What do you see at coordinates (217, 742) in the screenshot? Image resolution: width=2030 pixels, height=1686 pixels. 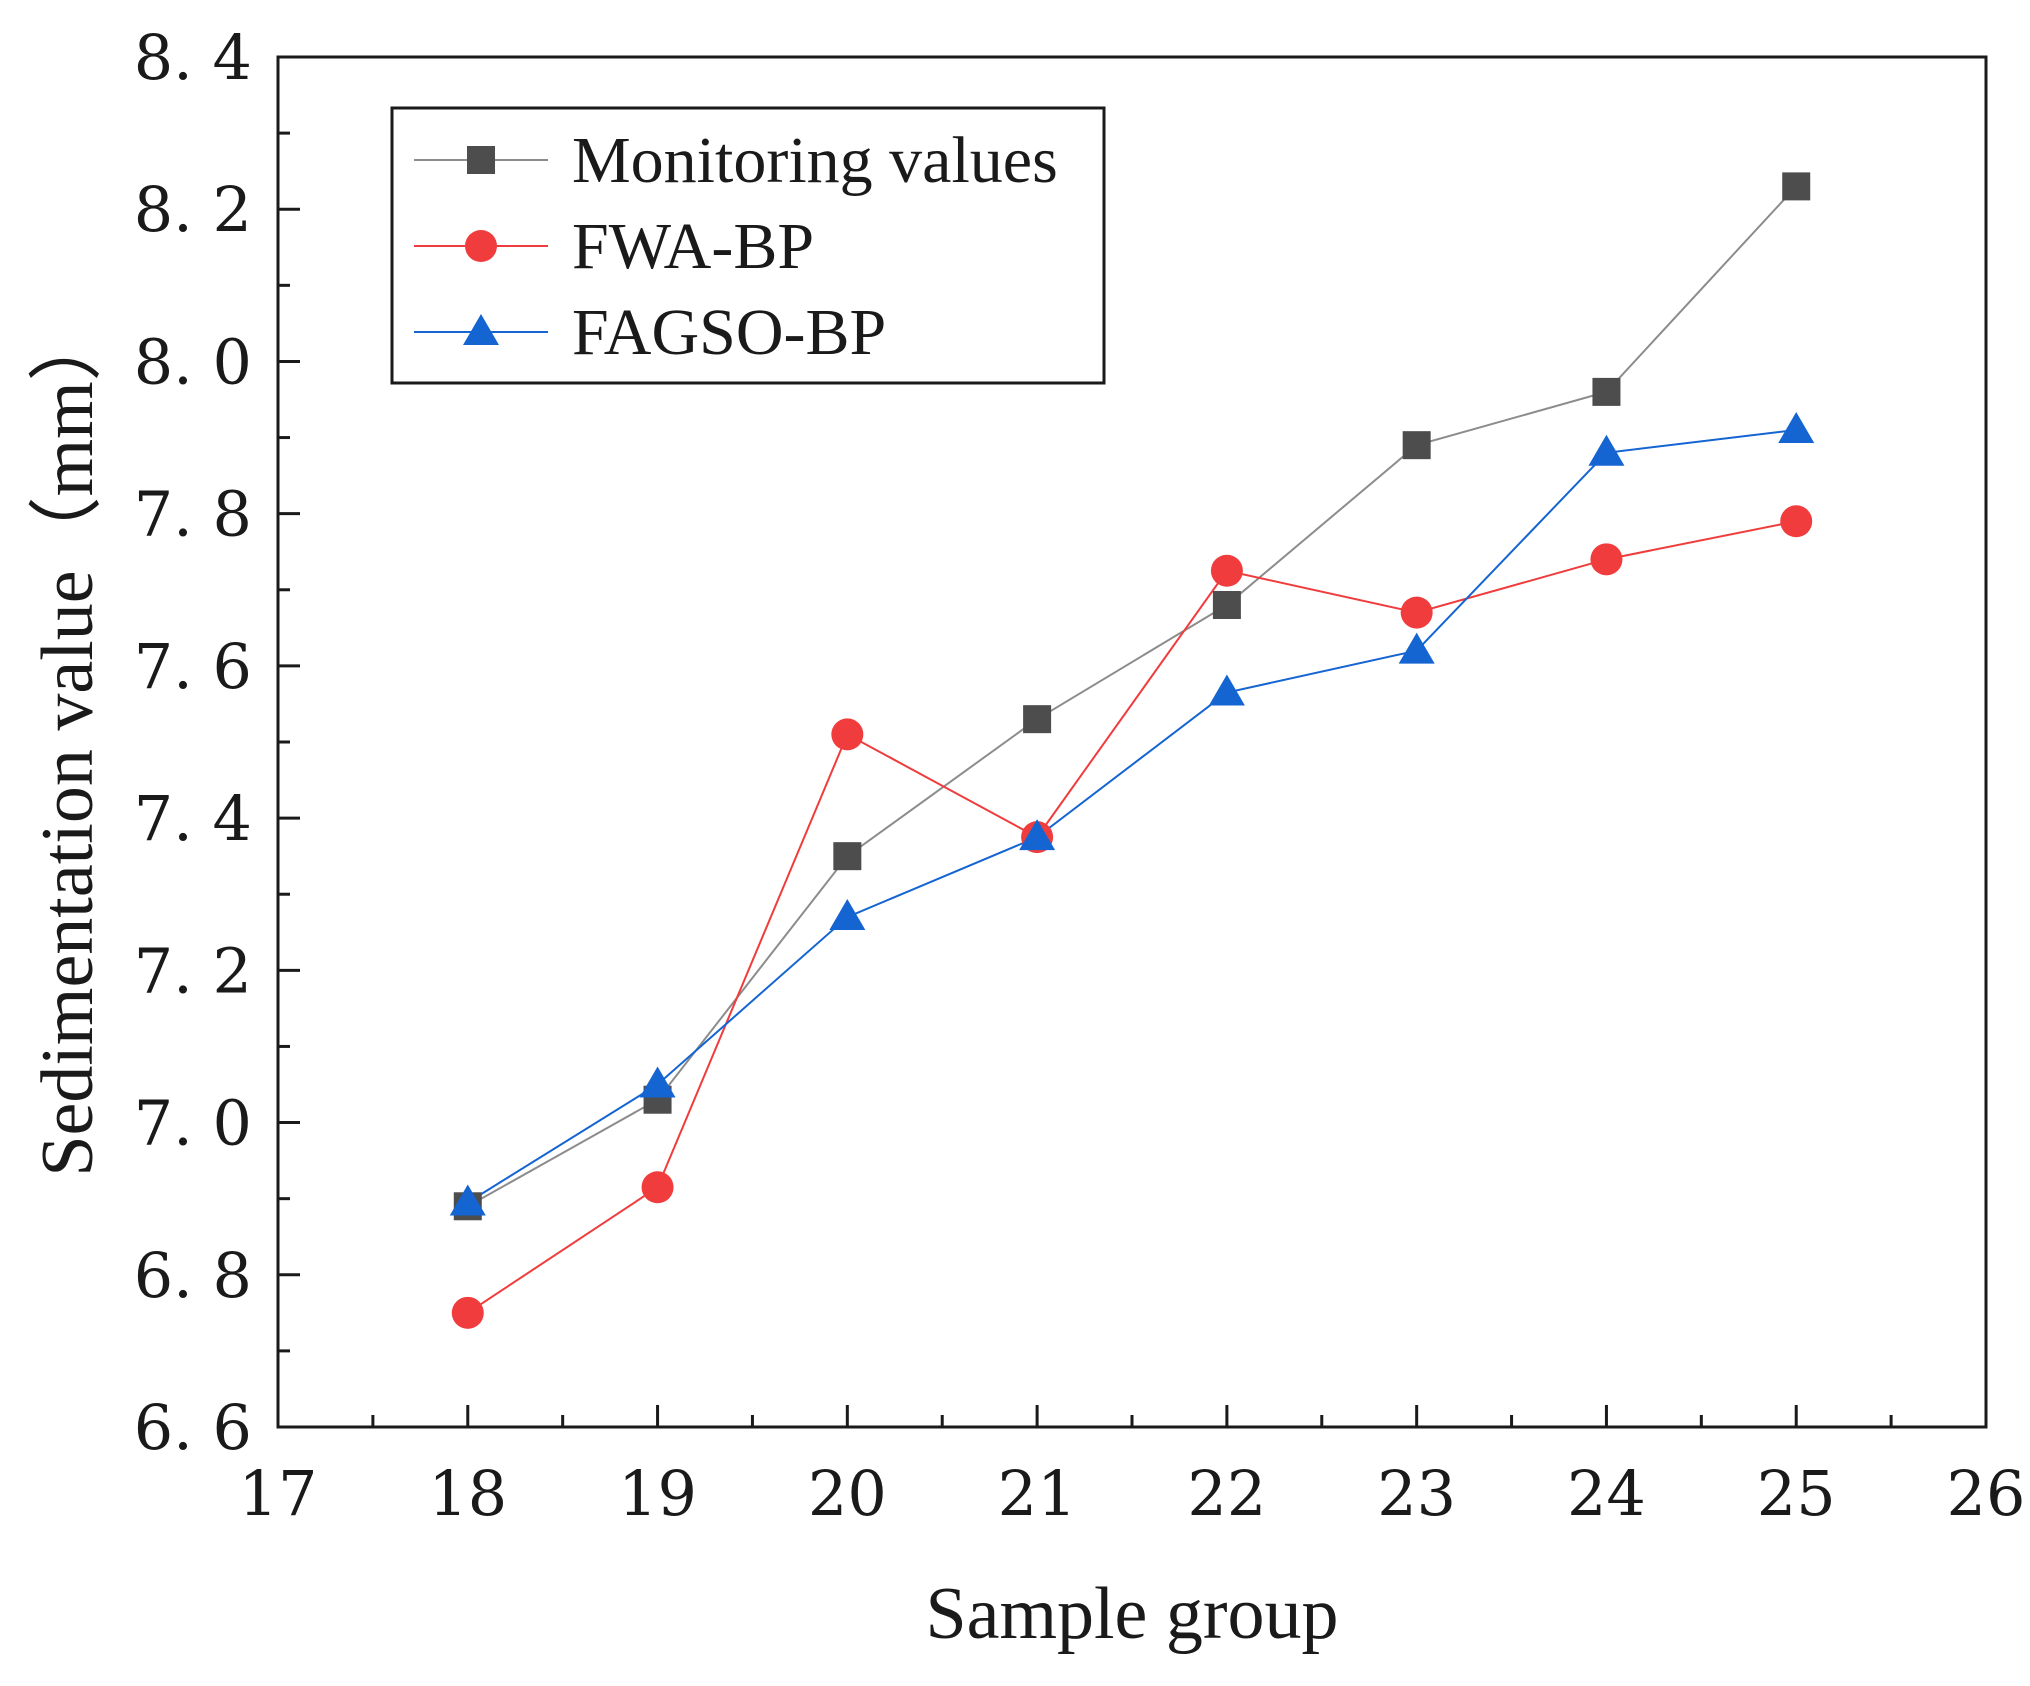 I see `y-axis-ticks: 6. 6 6. 8 7. 0 7. 2 7. 4 7. 6 7. 8 8. 0 8. 2 8. 4` at bounding box center [217, 742].